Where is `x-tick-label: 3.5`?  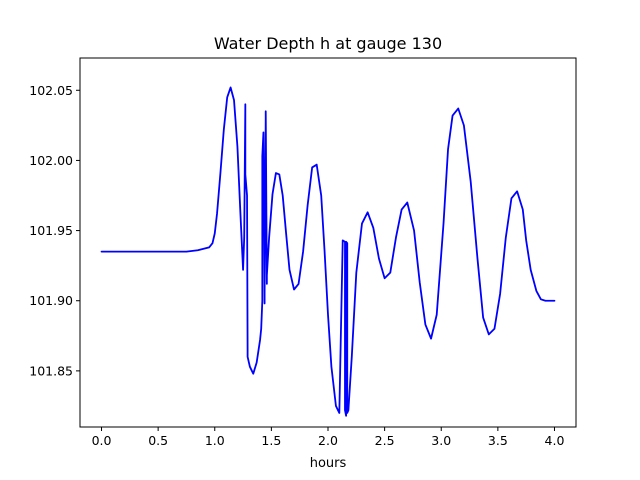
x-tick-label: 3.5 is located at coordinates (498, 440).